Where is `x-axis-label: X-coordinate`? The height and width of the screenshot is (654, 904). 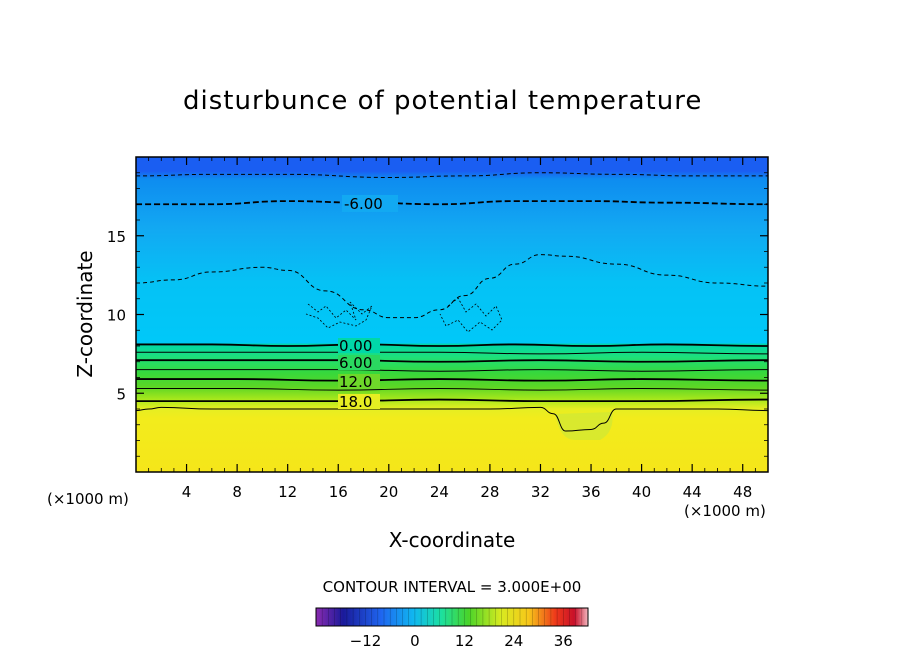
x-axis-label: X-coordinate is located at coordinates (452, 540).